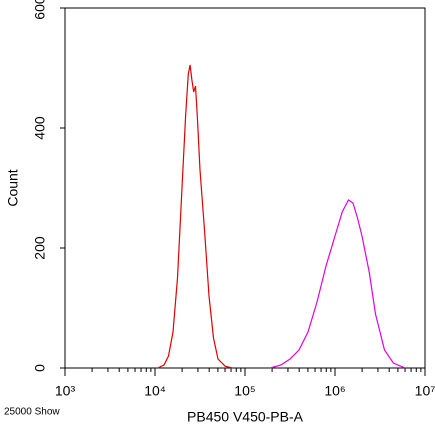 This screenshot has height=428, width=435. Describe the element at coordinates (40, 248) in the screenshot. I see `y-tick-label: 200` at that location.